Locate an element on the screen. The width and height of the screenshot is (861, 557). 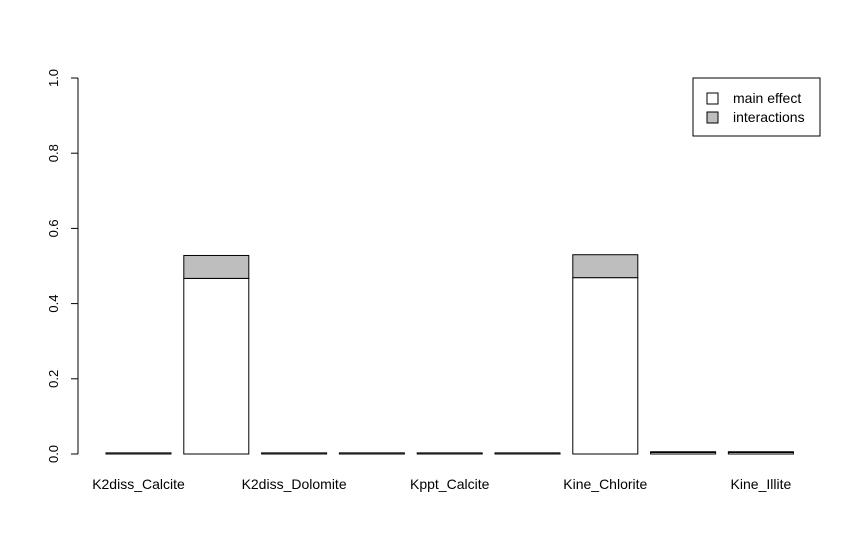
x-tick-label-0: K2diss_Calcite is located at coordinates (138, 484).